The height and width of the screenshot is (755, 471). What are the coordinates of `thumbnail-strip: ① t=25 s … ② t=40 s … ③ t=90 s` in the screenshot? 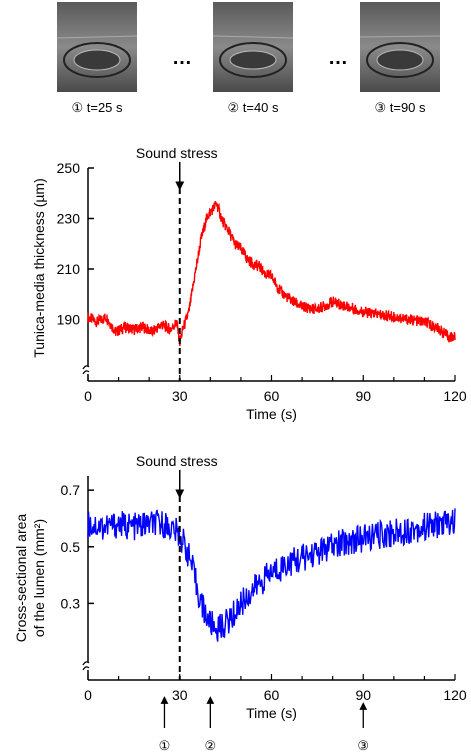 It's located at (248, 58).